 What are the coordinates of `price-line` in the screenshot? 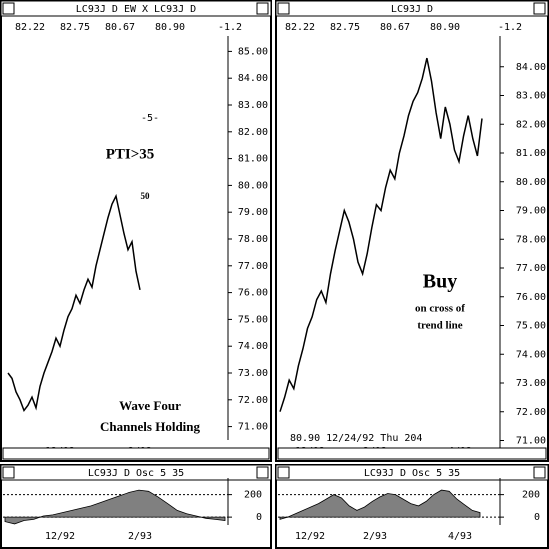 It's located at (74, 303).